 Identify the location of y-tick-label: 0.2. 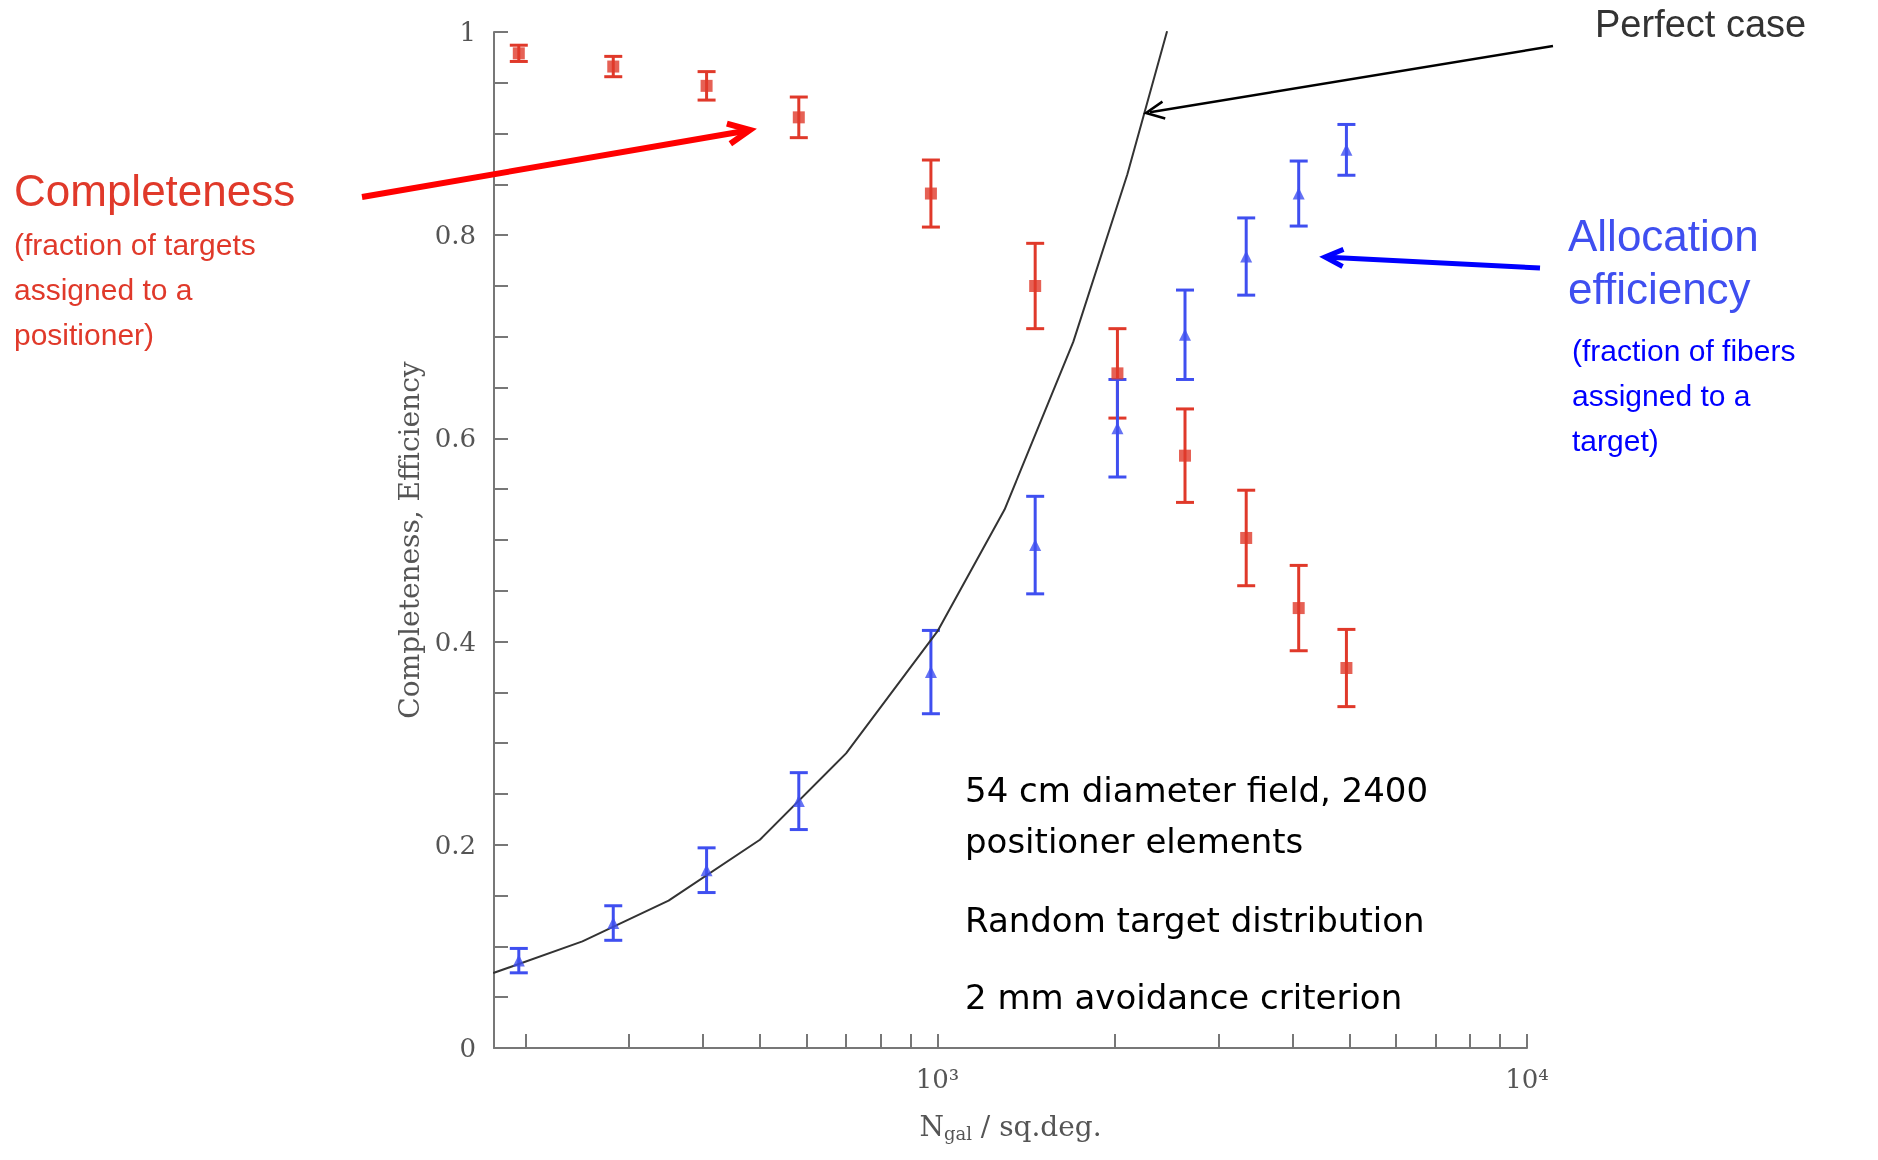
(455, 844).